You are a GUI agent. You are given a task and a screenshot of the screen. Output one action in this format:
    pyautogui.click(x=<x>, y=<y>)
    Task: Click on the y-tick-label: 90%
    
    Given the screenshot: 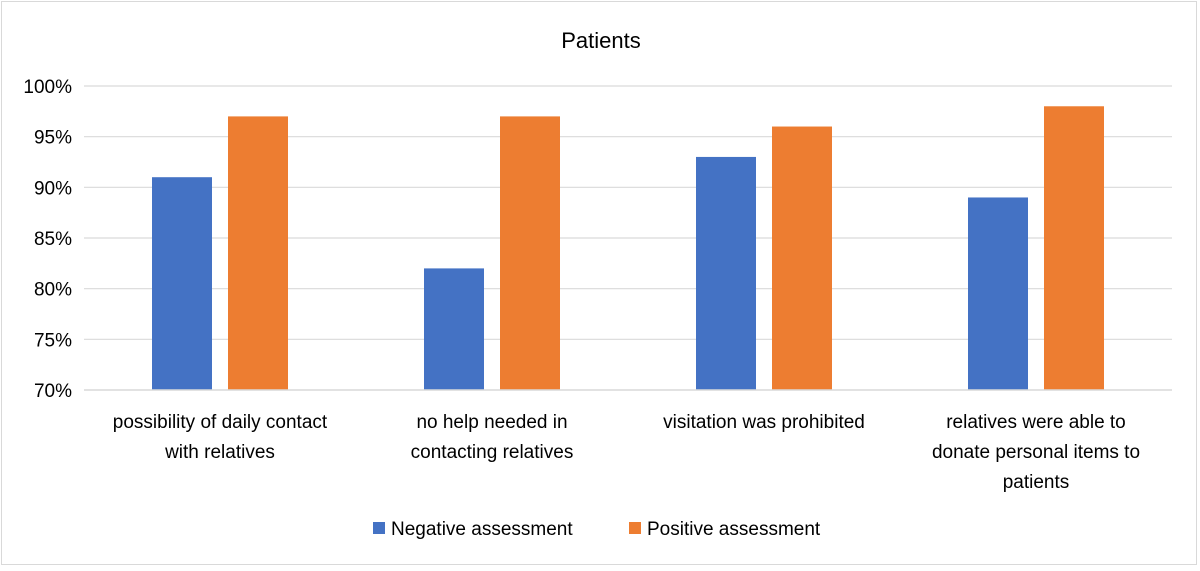 What is the action you would take?
    pyautogui.click(x=53, y=188)
    